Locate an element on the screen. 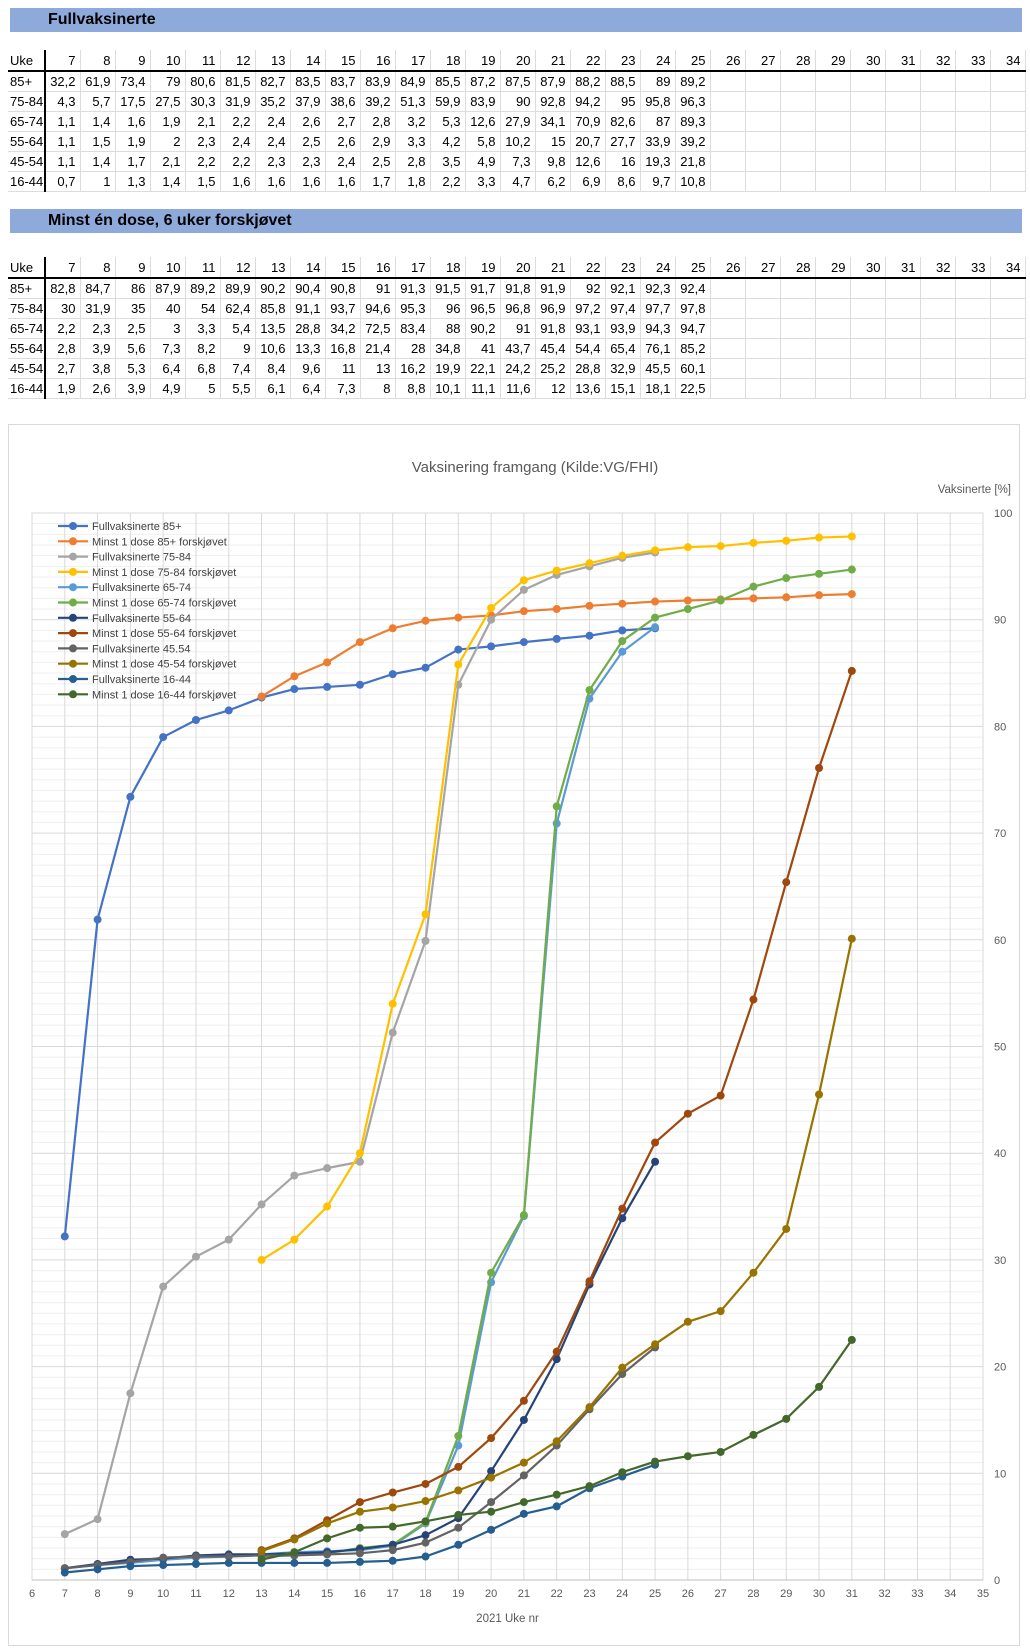  age-group-label: 85+ is located at coordinates (27, 288).